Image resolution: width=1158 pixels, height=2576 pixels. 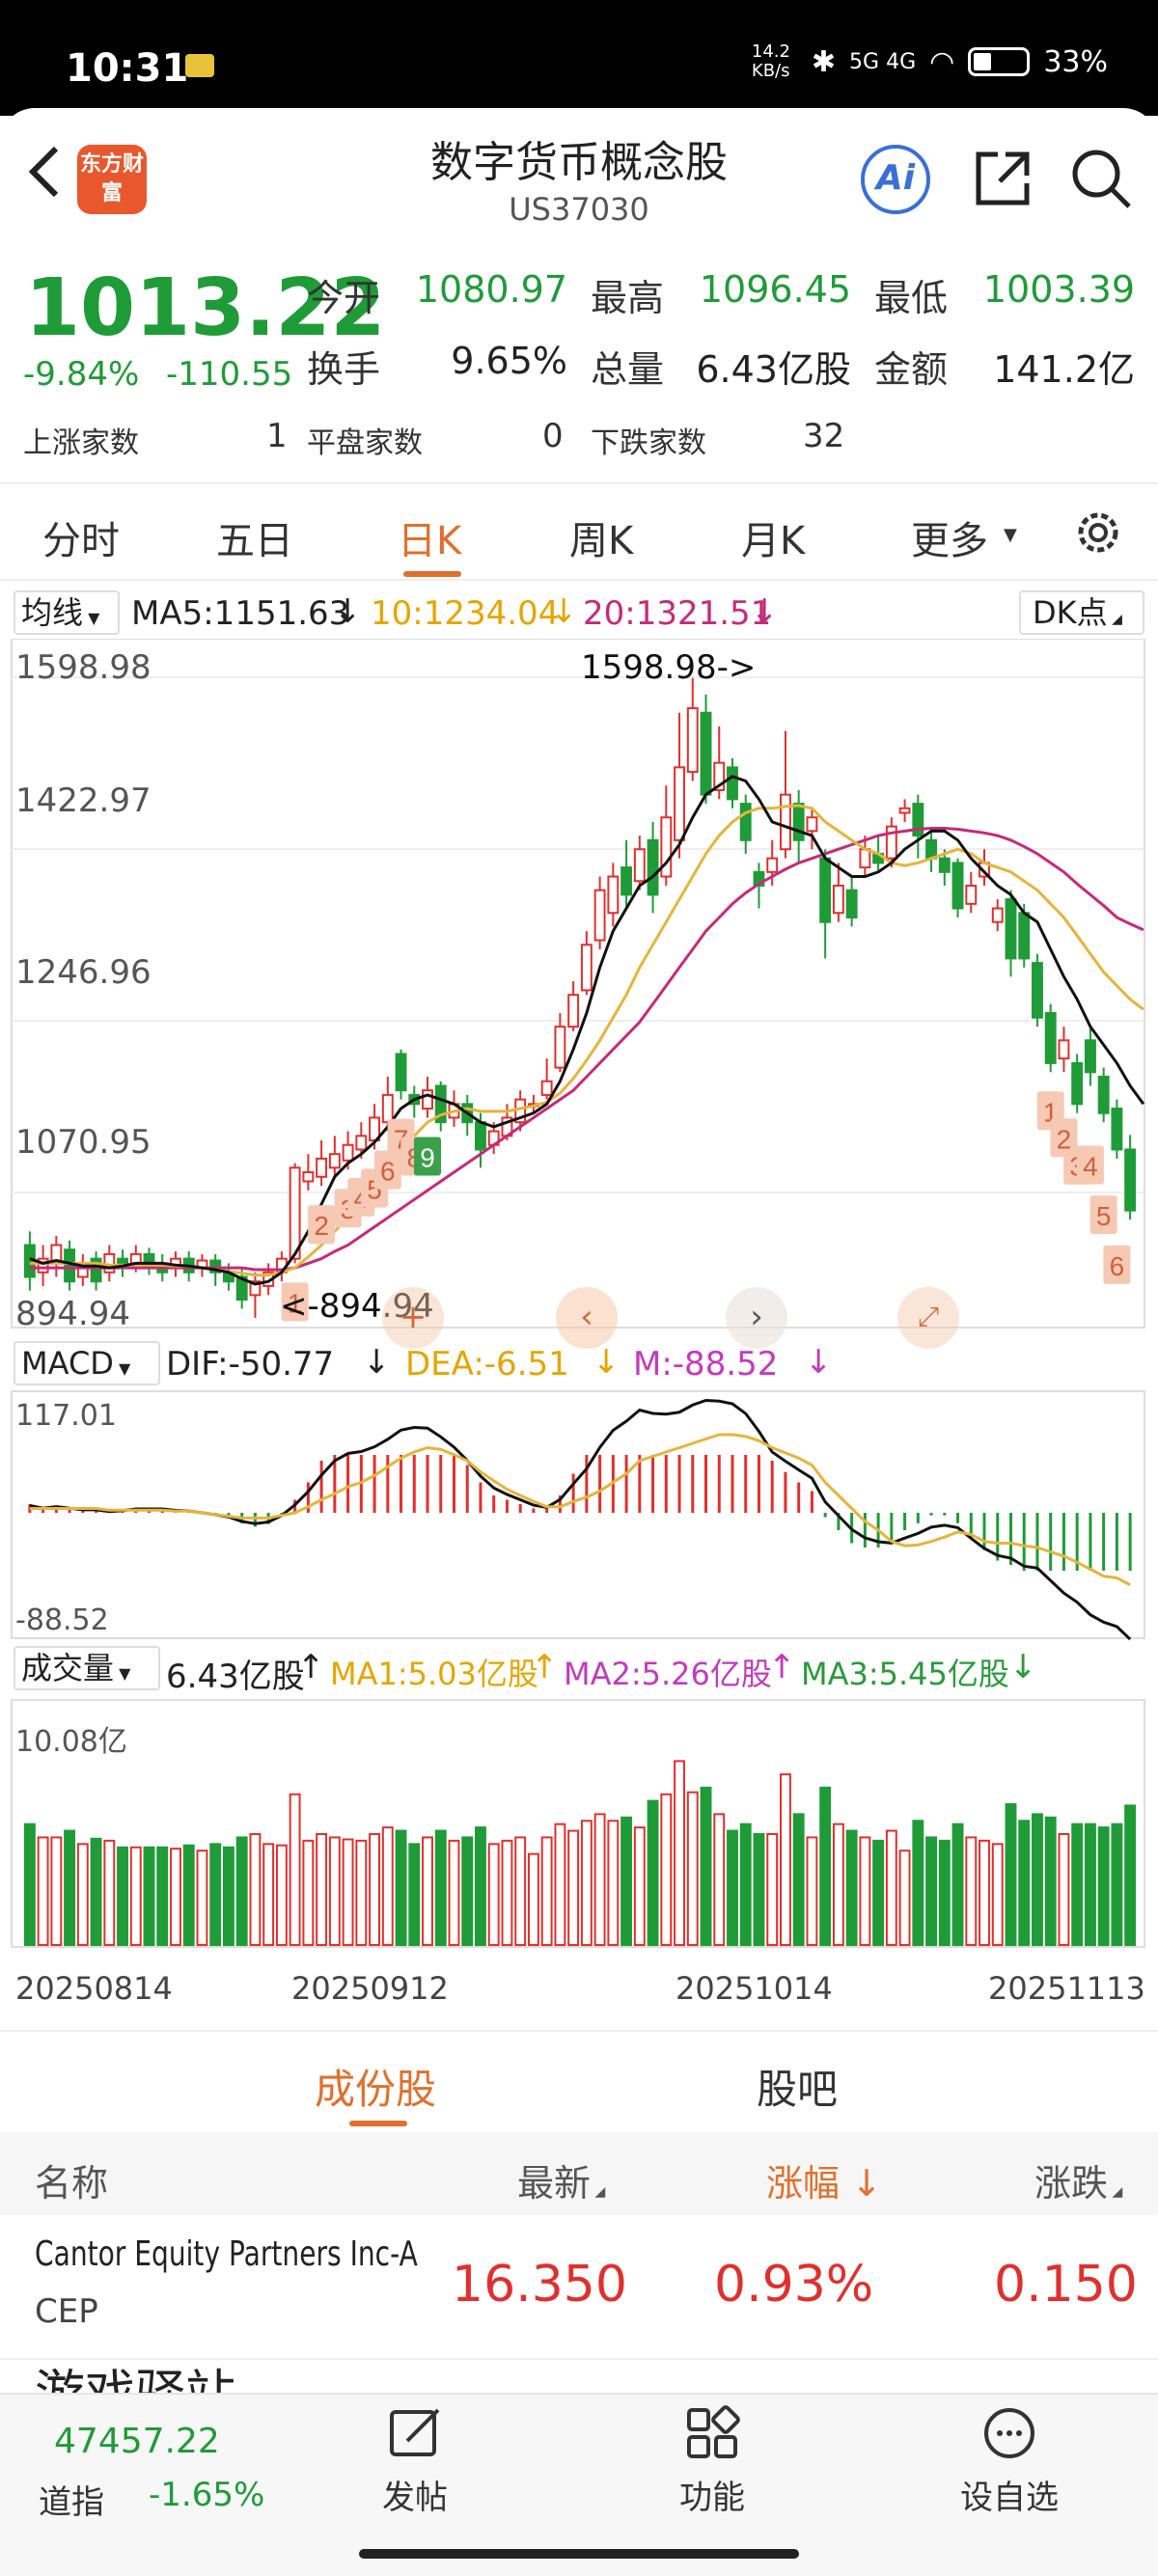 What do you see at coordinates (365, 443) in the screenshot?
I see `flat-count-label: 平盘家数` at bounding box center [365, 443].